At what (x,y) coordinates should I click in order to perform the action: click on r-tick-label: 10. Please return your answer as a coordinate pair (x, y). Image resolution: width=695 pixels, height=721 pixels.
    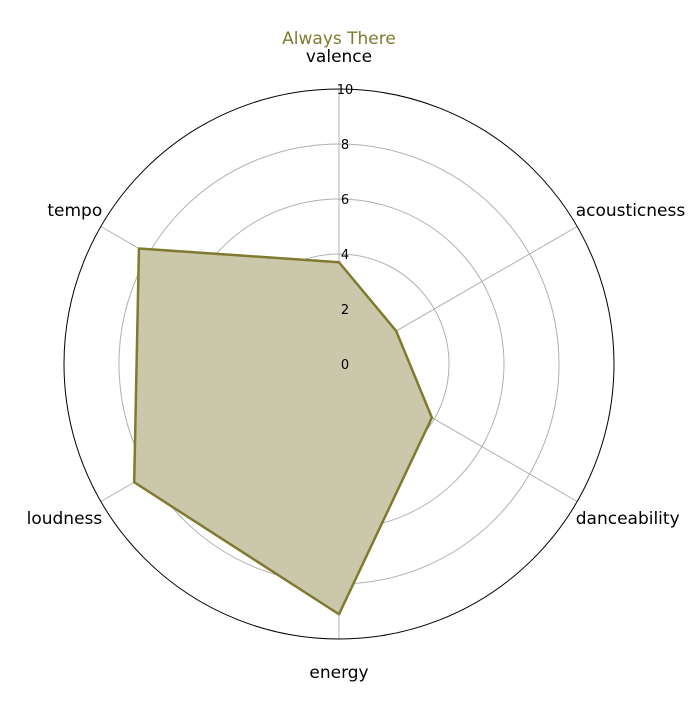
    Looking at the image, I should click on (345, 90).